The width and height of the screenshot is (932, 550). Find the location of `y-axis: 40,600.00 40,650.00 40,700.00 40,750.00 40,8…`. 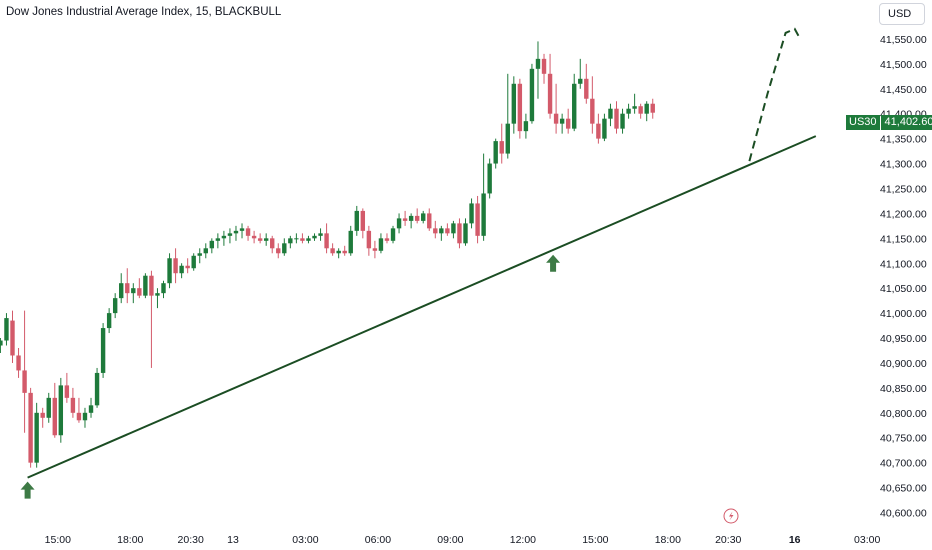

y-axis: 40,600.00 40,650.00 40,700.00 40,750.00 40,8… is located at coordinates (903, 277).